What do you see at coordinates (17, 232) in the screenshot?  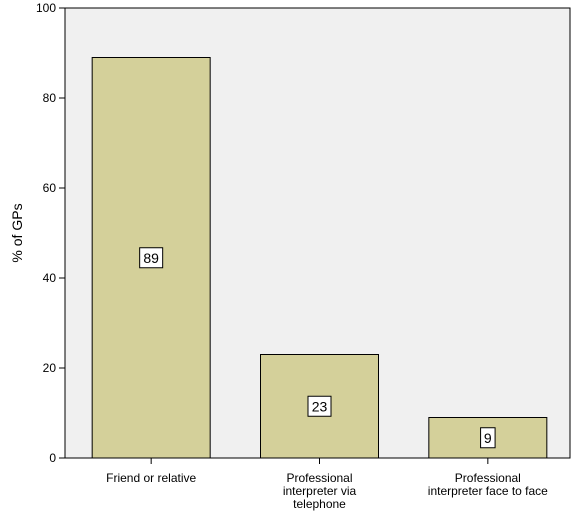 I see `y-axis-label: % of GPs` at bounding box center [17, 232].